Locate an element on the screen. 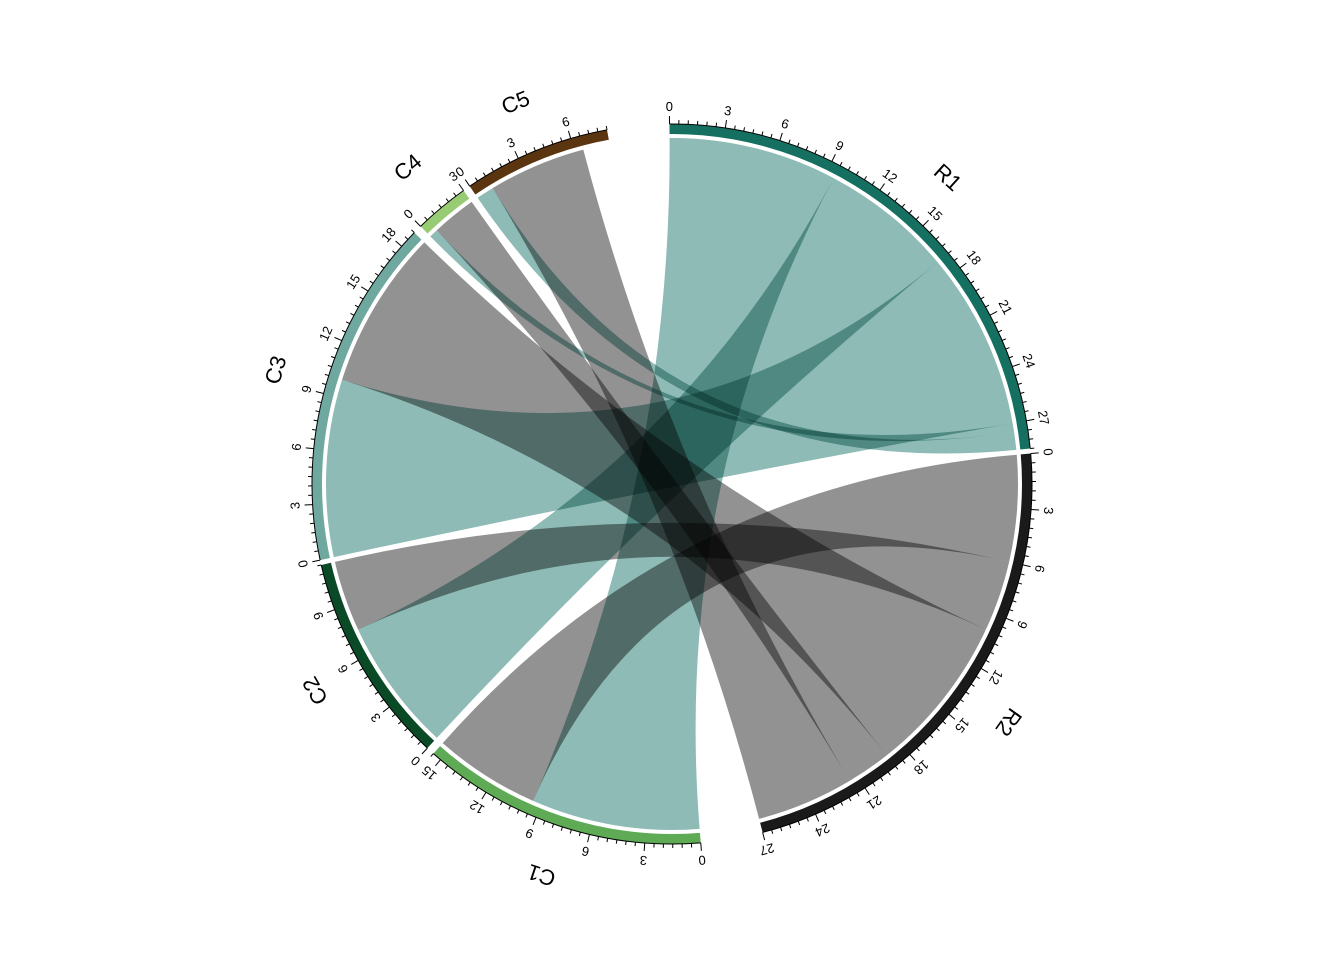 Image resolution: width=1344 pixels, height=960 pixels. sector-axis-r1 is located at coordinates (850, 286).